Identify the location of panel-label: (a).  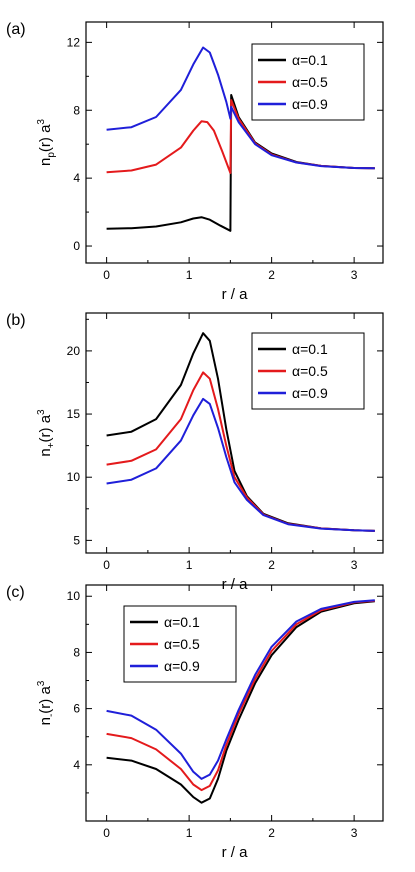
(16, 29).